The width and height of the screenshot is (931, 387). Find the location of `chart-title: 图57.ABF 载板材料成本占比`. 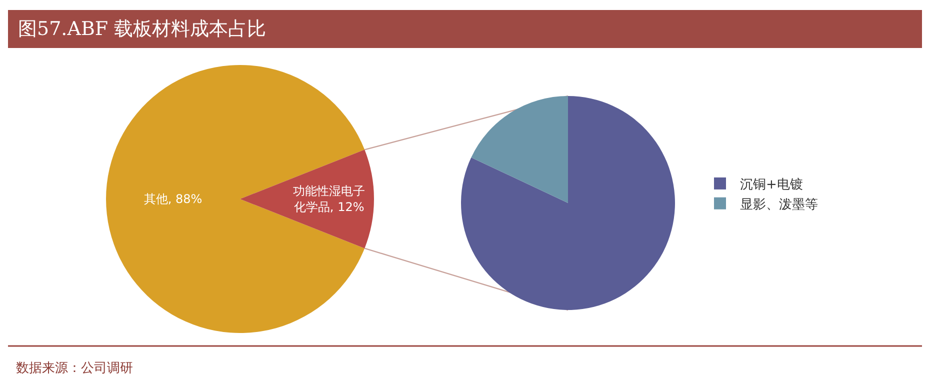

chart-title: 图57.ABF 载板材料成本占比 is located at coordinates (142, 29).